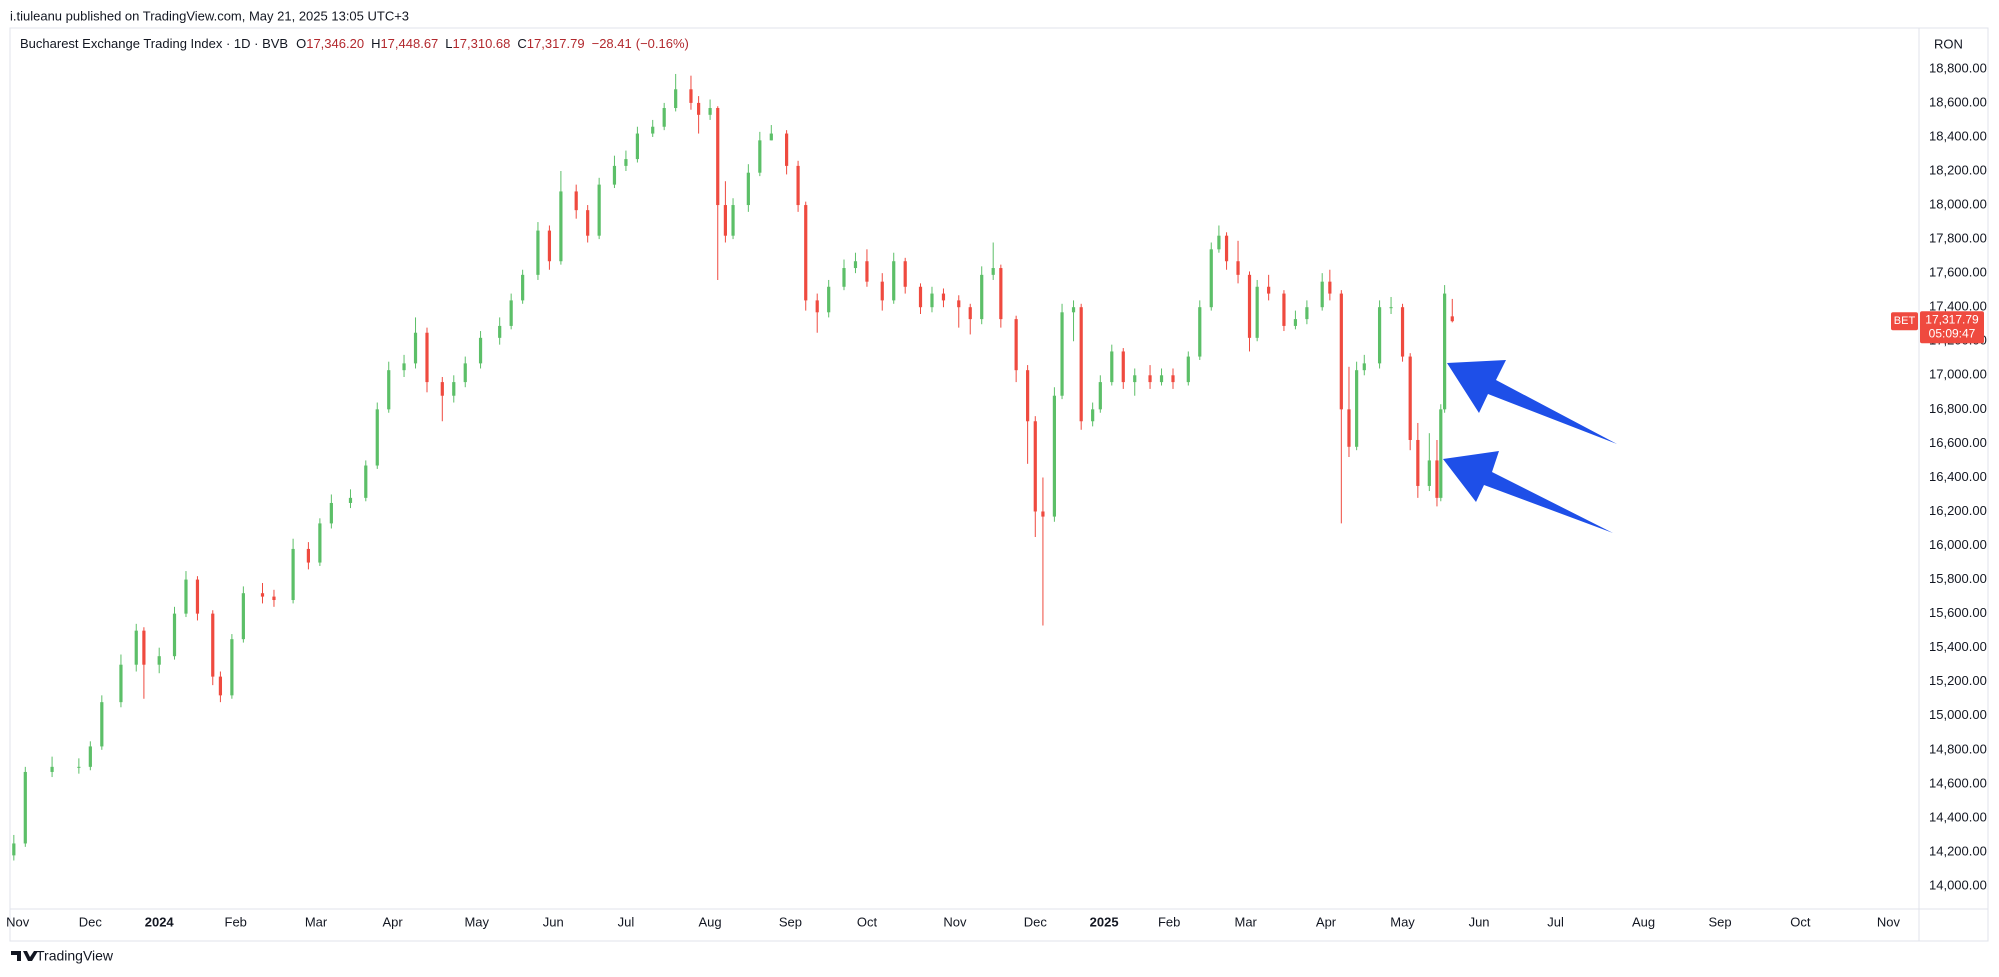 The height and width of the screenshot is (977, 1999). Describe the element at coordinates (335, 43) in the screenshot. I see `ohlc-value: 17,346.20` at that location.